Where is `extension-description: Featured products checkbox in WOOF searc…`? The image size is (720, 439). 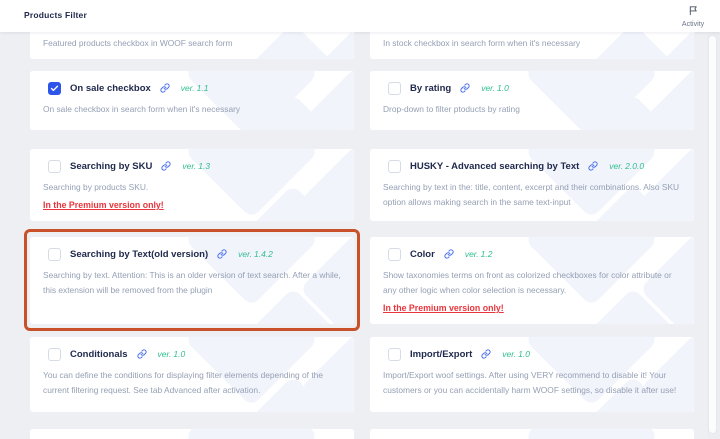 extension-description: Featured products checkbox in WOOF searc… is located at coordinates (138, 43).